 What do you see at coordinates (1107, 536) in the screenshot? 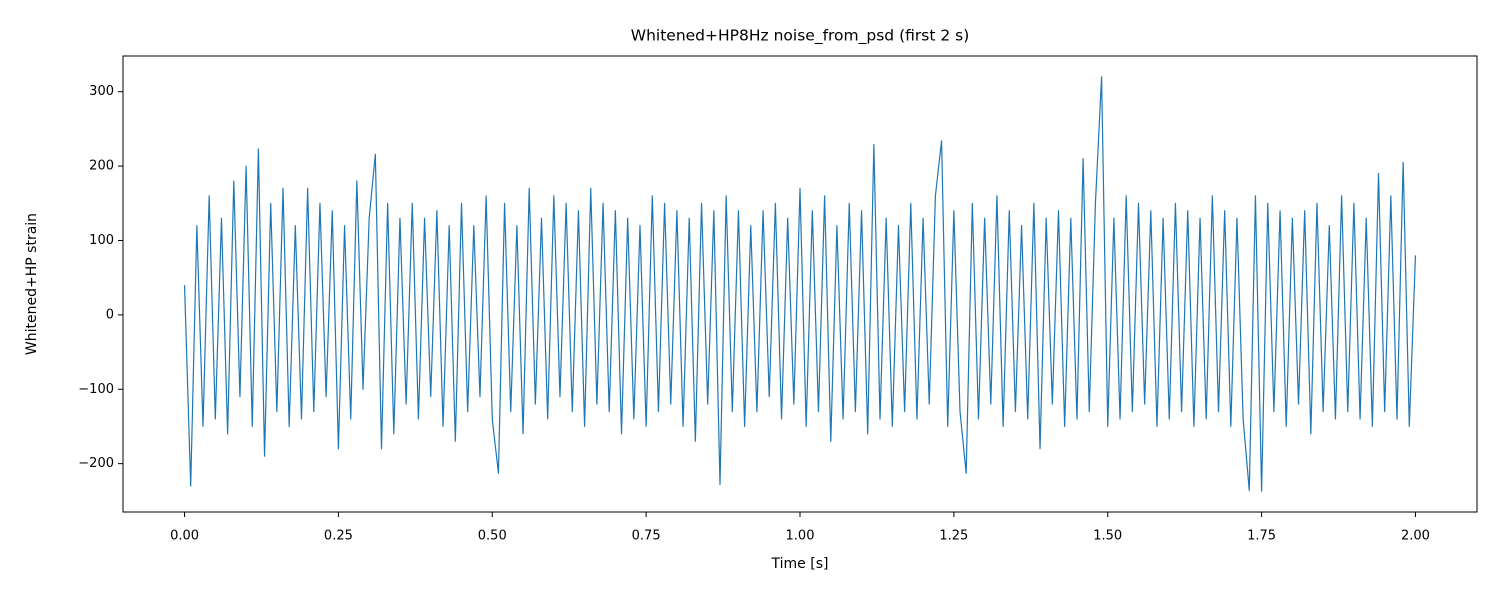
I see `x-tick-label: 1.50` at bounding box center [1107, 536].